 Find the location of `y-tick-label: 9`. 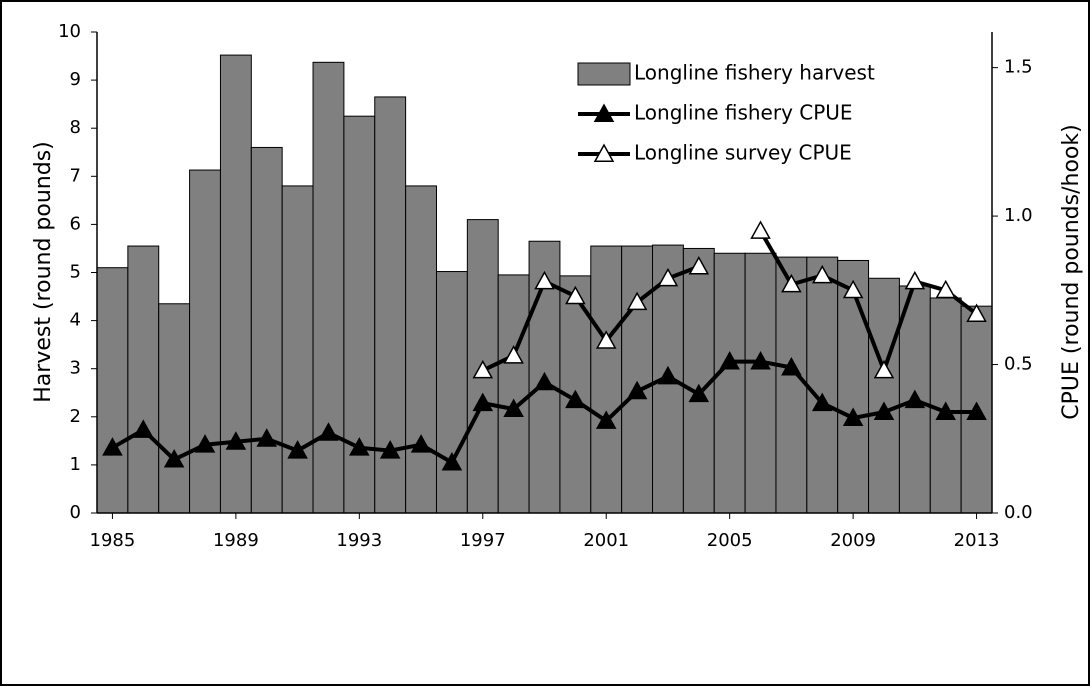

y-tick-label: 9 is located at coordinates (75, 79).